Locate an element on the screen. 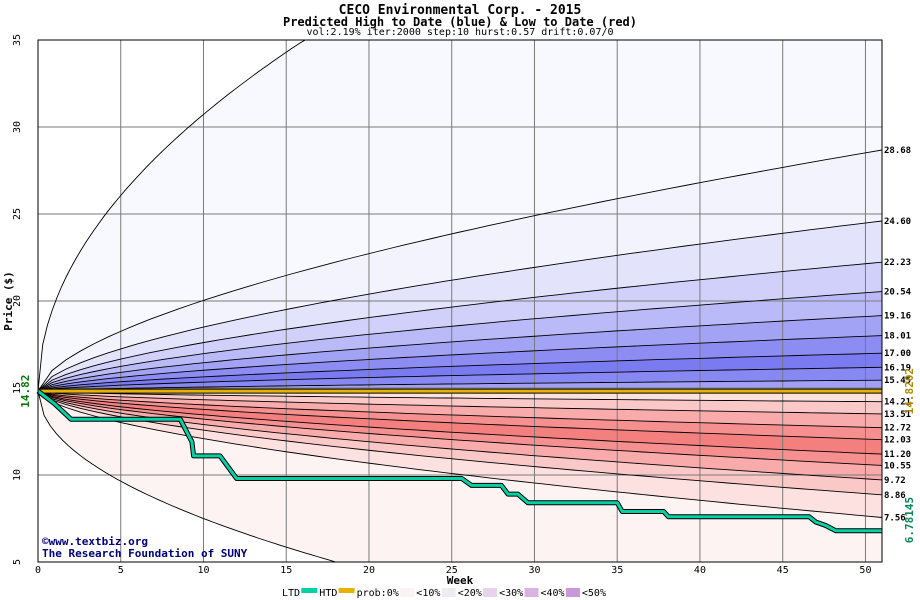 This screenshot has height=600, width=920. legend-prob-label: prob:0% is located at coordinates (378, 593).